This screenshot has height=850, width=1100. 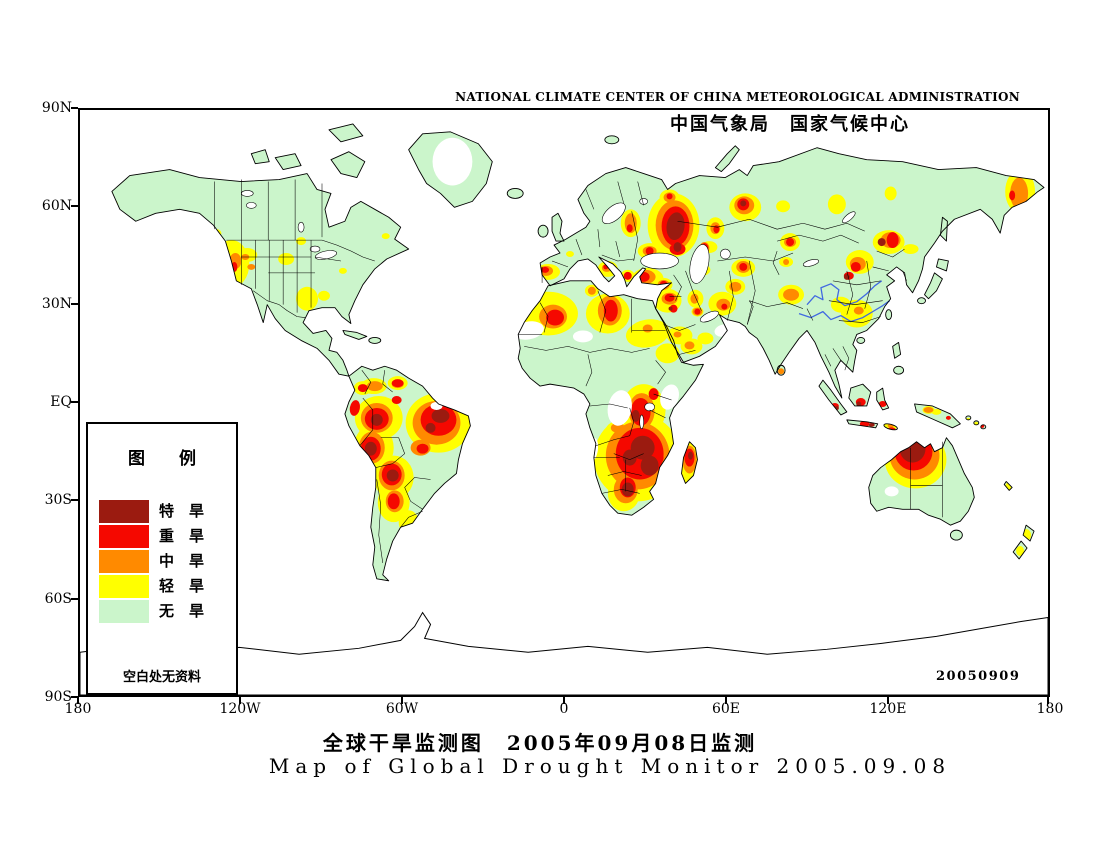 What do you see at coordinates (182, 511) in the screenshot?
I see `legend-item-label: 特 旱` at bounding box center [182, 511].